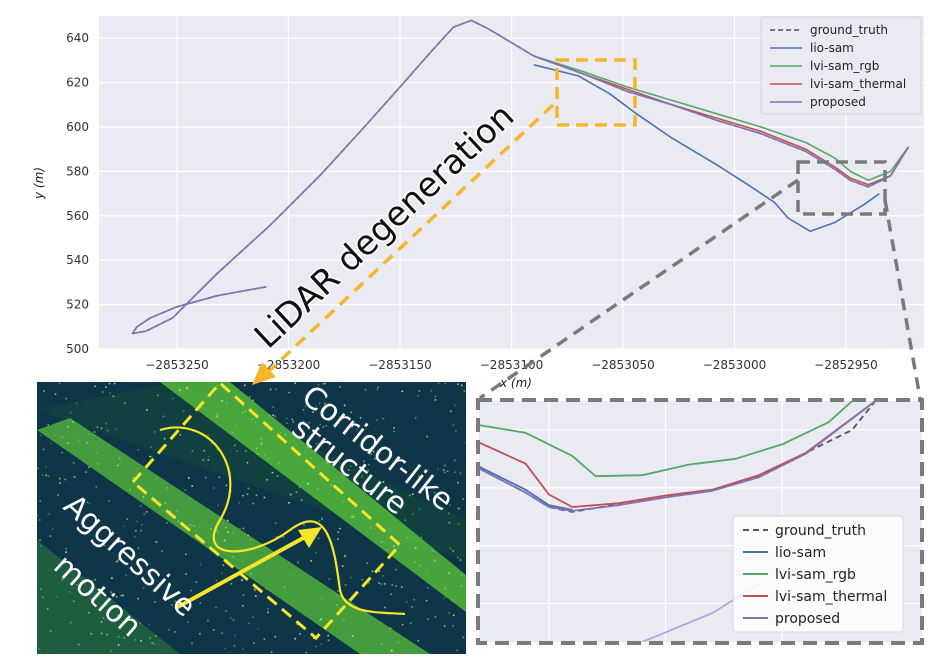 The height and width of the screenshot is (662, 948). What do you see at coordinates (815, 575) in the screenshot?
I see `inset-legend-label-lvi-sam-rgb: lvi-sam_rgb` at bounding box center [815, 575].